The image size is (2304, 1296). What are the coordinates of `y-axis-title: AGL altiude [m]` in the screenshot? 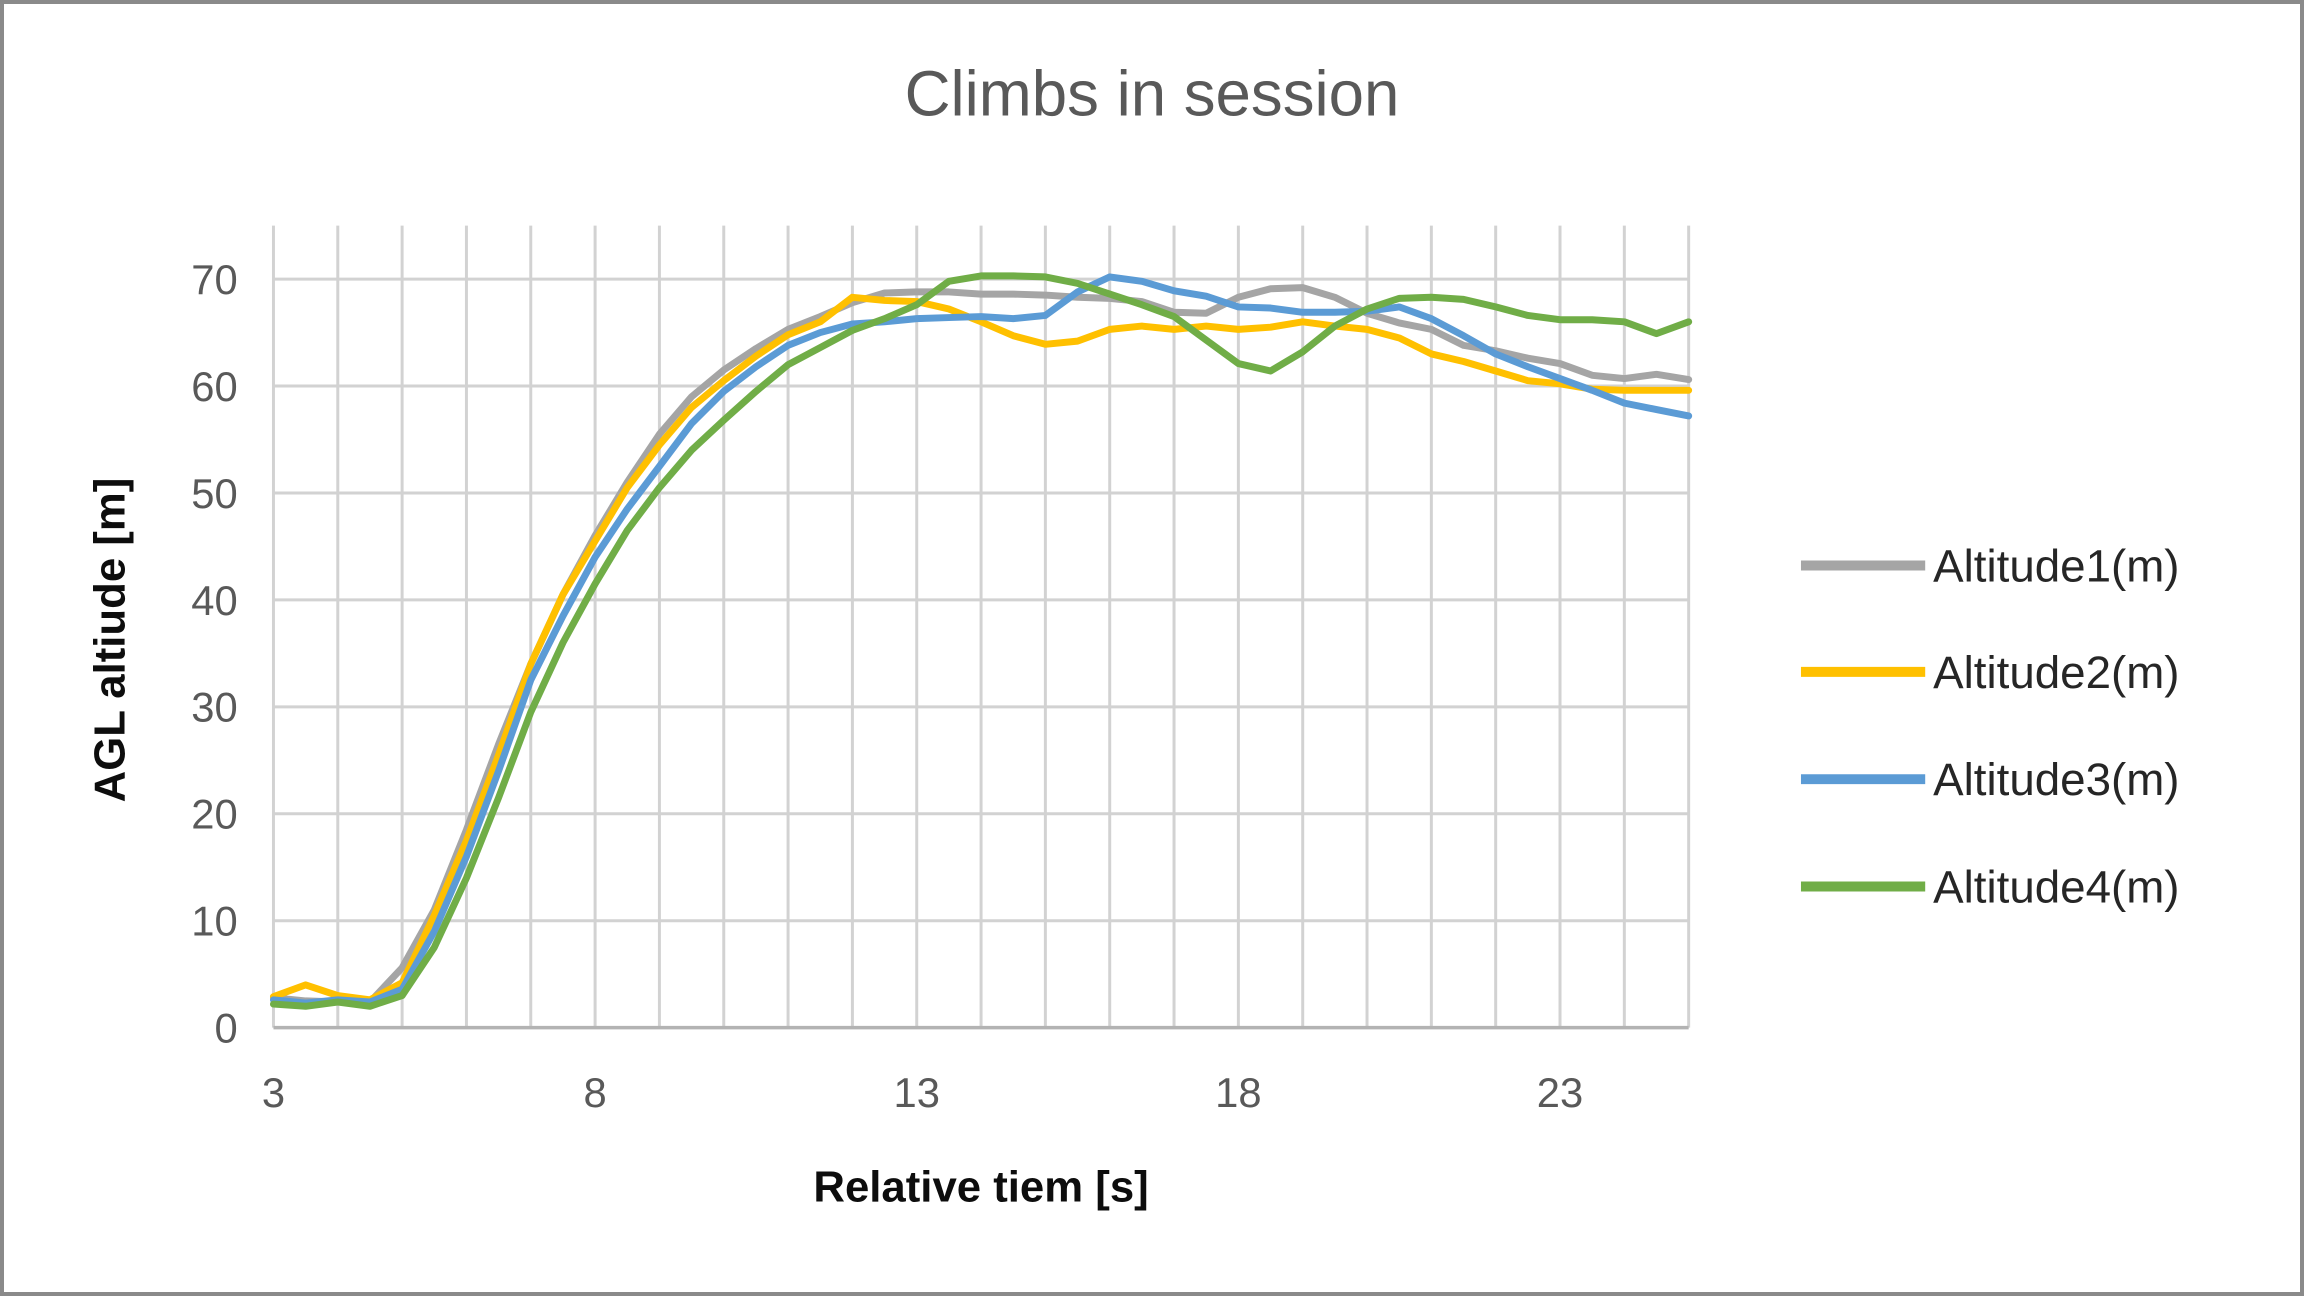 It's located at (109, 640).